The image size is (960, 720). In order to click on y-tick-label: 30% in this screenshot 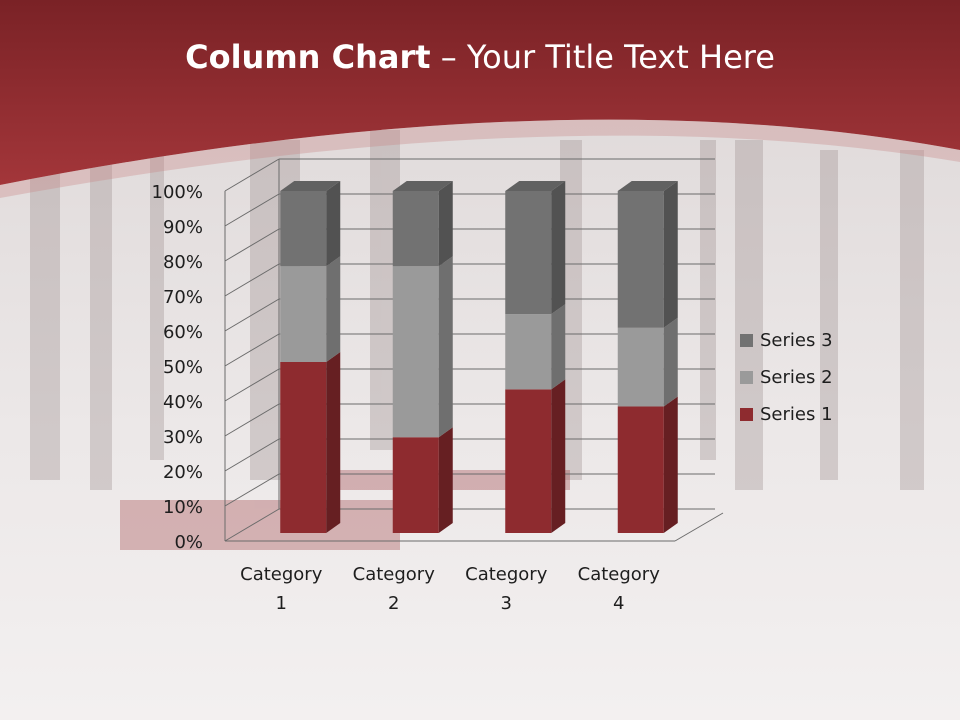, I will do `click(183, 437)`.